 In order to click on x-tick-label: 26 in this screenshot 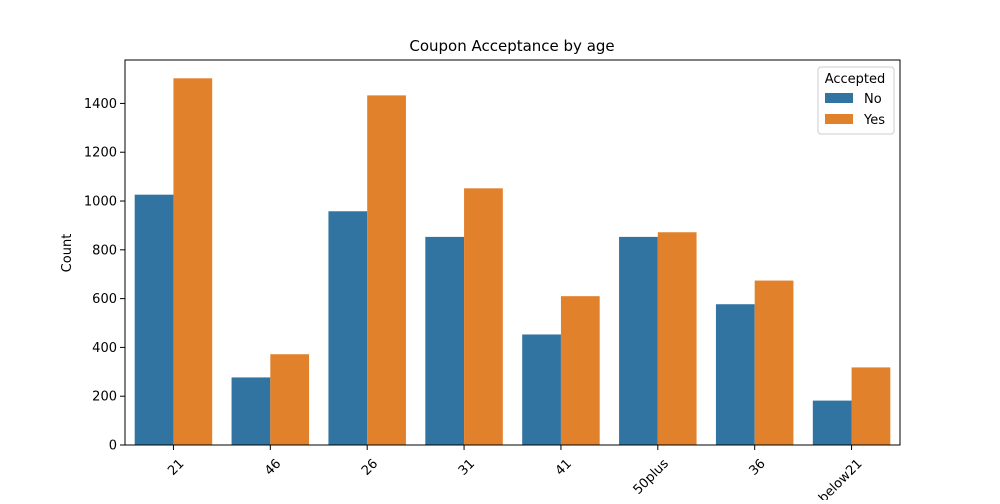, I will do `click(370, 467)`.